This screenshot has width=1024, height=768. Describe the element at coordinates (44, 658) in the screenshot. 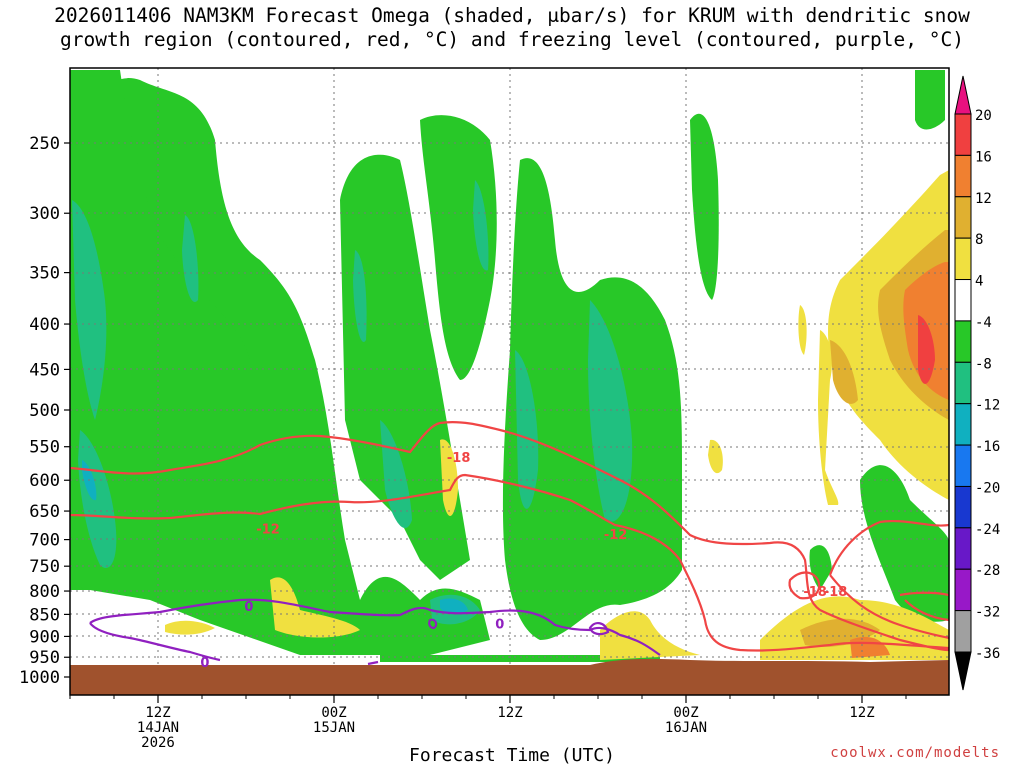

I see `y-tick-label: 950` at that location.